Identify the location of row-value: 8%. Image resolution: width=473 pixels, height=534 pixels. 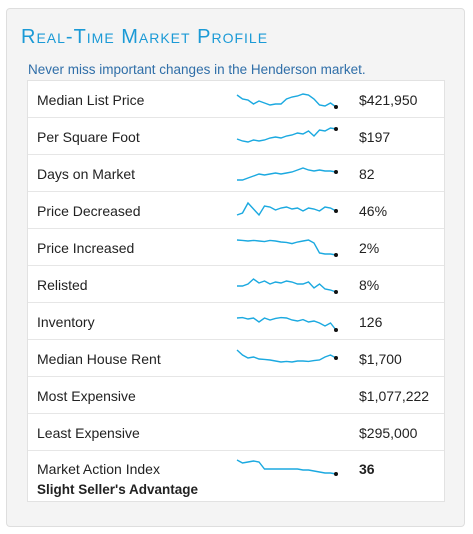
(369, 285).